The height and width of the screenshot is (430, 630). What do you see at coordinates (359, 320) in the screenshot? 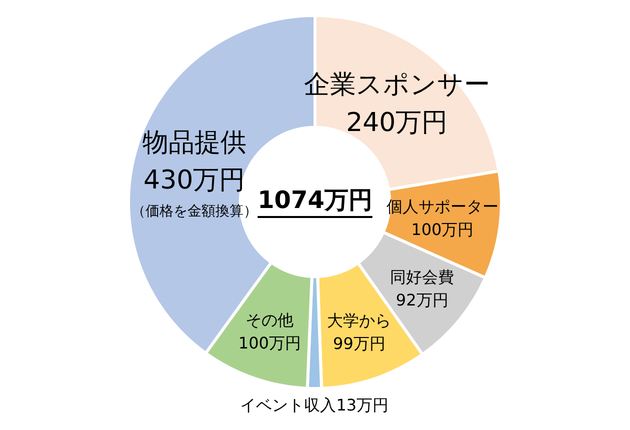
I see `slice-label: 大学から` at bounding box center [359, 320].